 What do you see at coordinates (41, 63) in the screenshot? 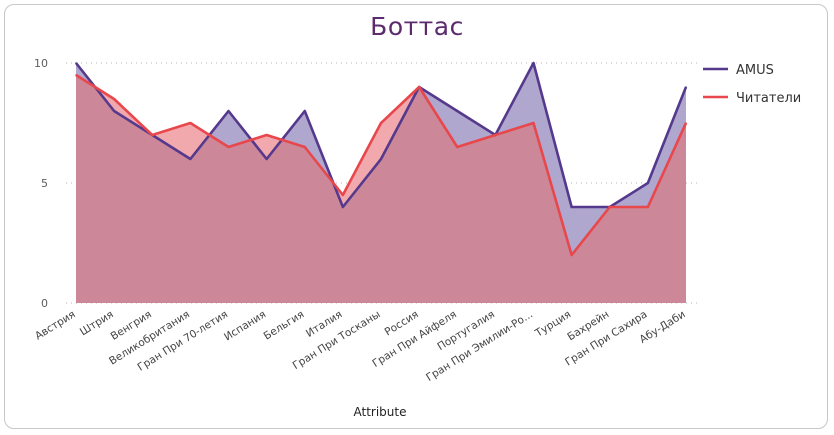
I see `y-tick-label: 10` at bounding box center [41, 63].